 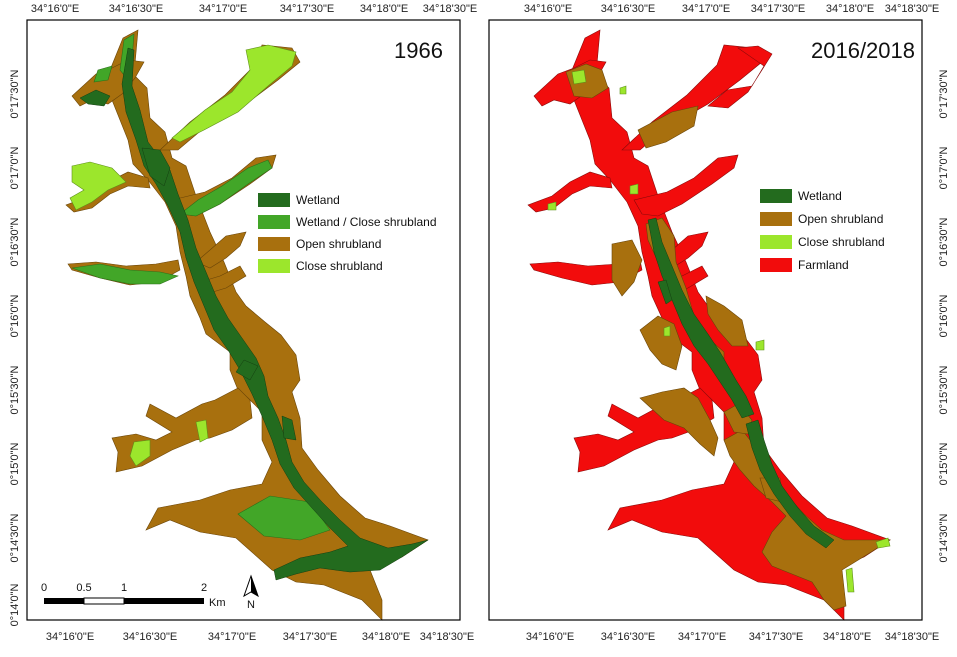 I want to click on scale-bar-unit: Km, so click(x=217, y=603).